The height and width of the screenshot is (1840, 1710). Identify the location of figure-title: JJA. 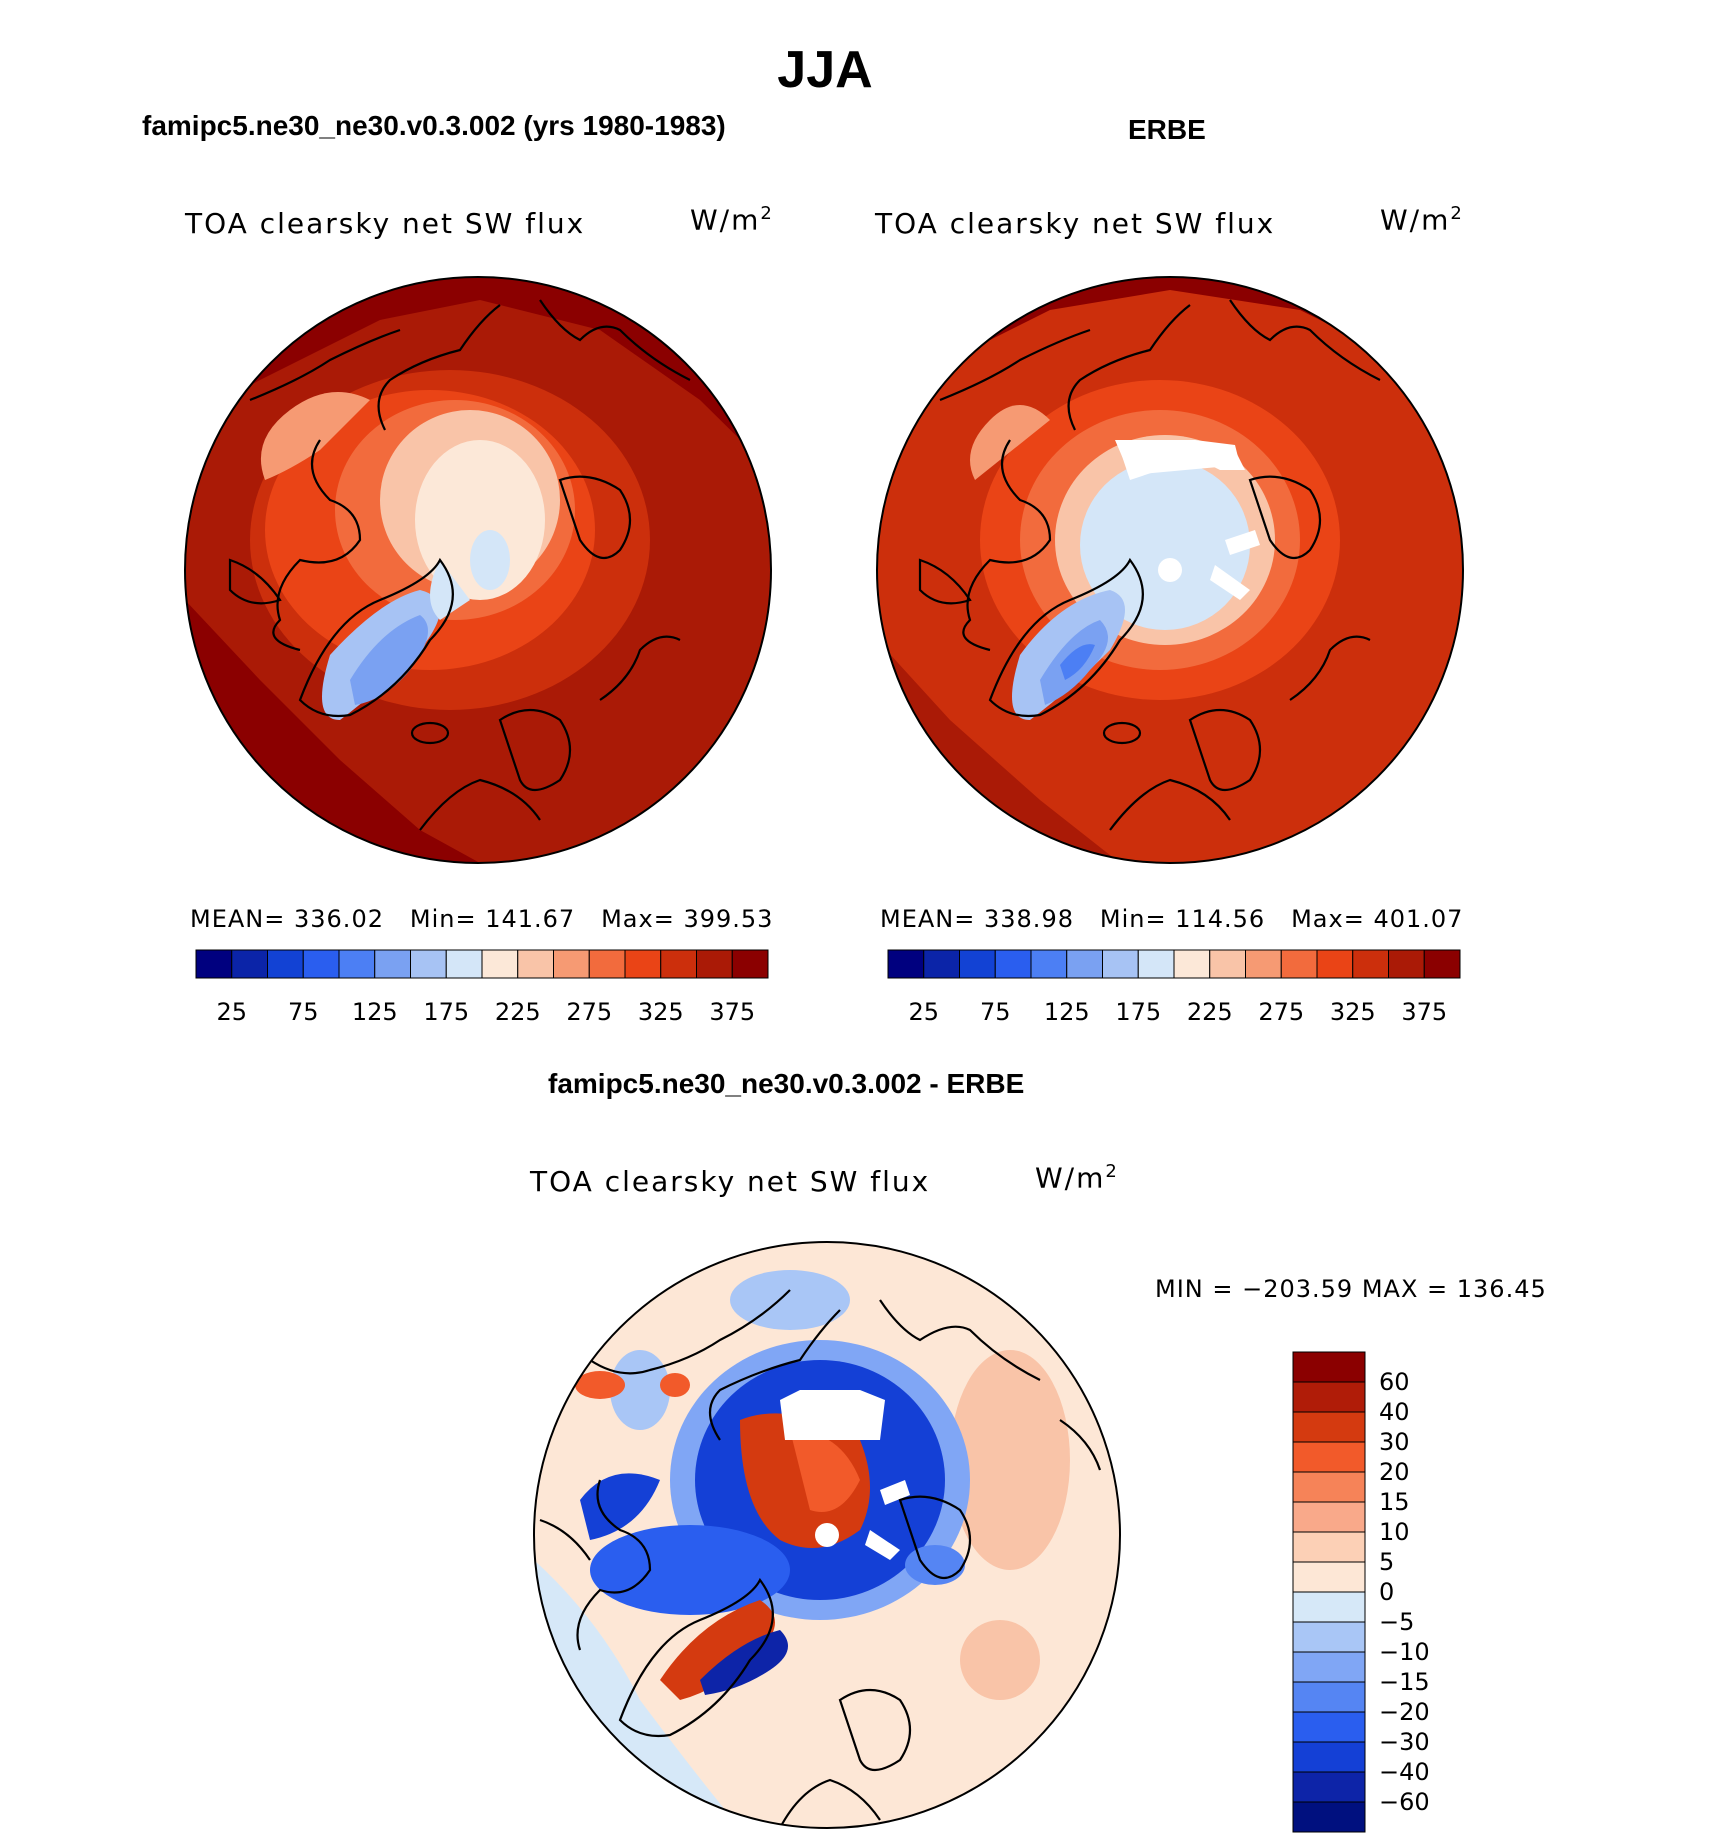
(825, 70).